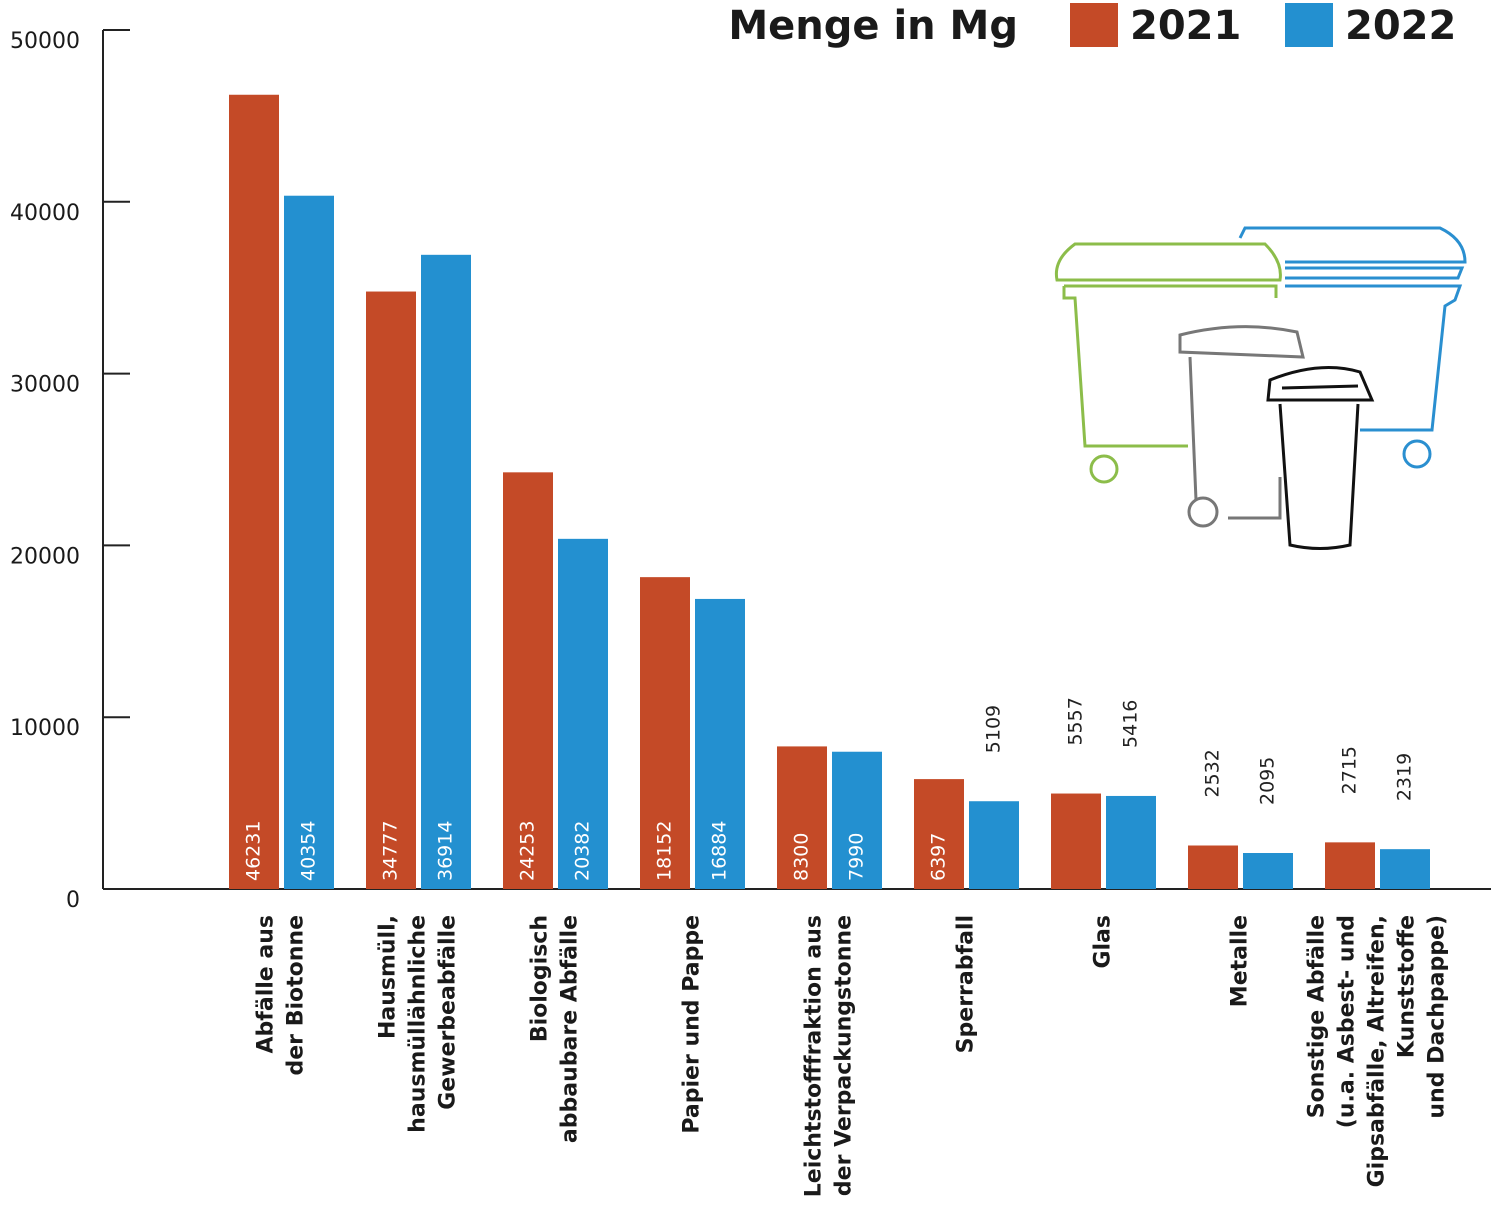 The width and height of the screenshot is (1491, 1219). I want to click on legend-title: Menge in Mg, so click(873, 26).